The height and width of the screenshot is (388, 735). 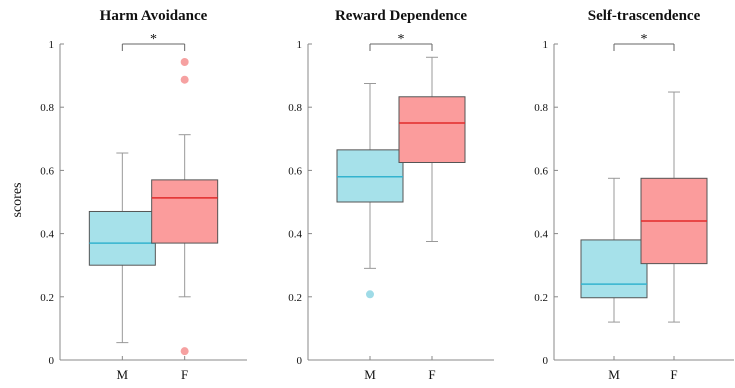 I want to click on panel-title: Reward Dependence, so click(x=401, y=16).